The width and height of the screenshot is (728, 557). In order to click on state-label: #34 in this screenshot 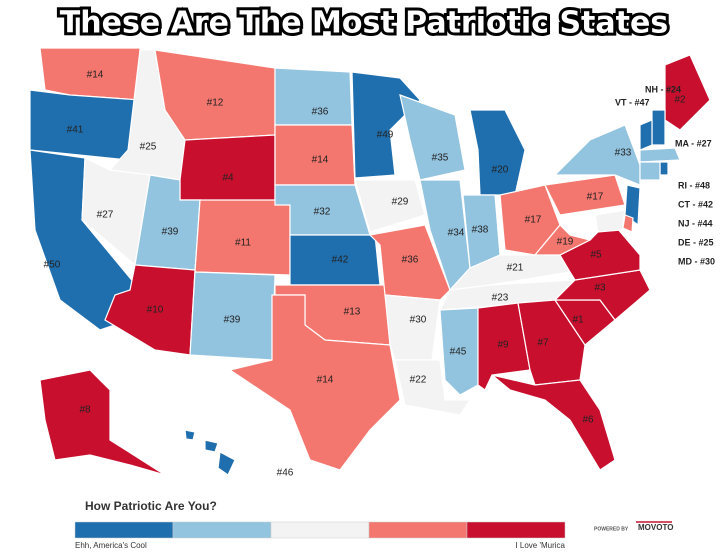, I will do `click(456, 233)`.